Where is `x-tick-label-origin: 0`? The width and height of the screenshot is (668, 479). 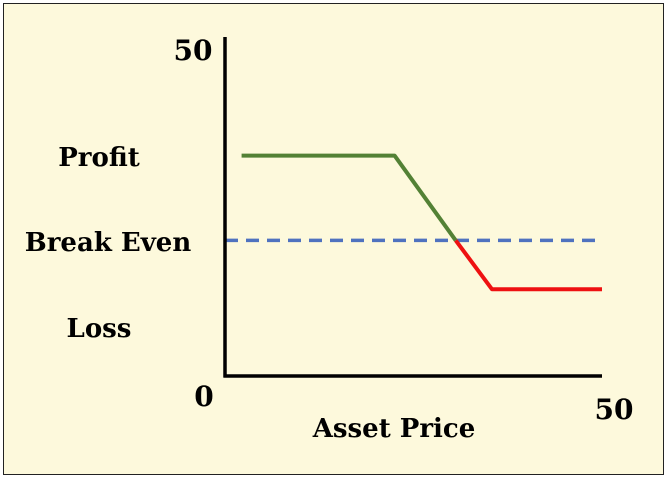 x-tick-label-origin: 0 is located at coordinates (203, 396).